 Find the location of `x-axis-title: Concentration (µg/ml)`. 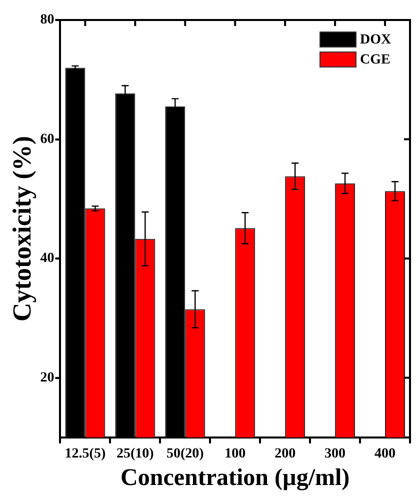

x-axis-title: Concentration (µg/ml) is located at coordinates (235, 477).